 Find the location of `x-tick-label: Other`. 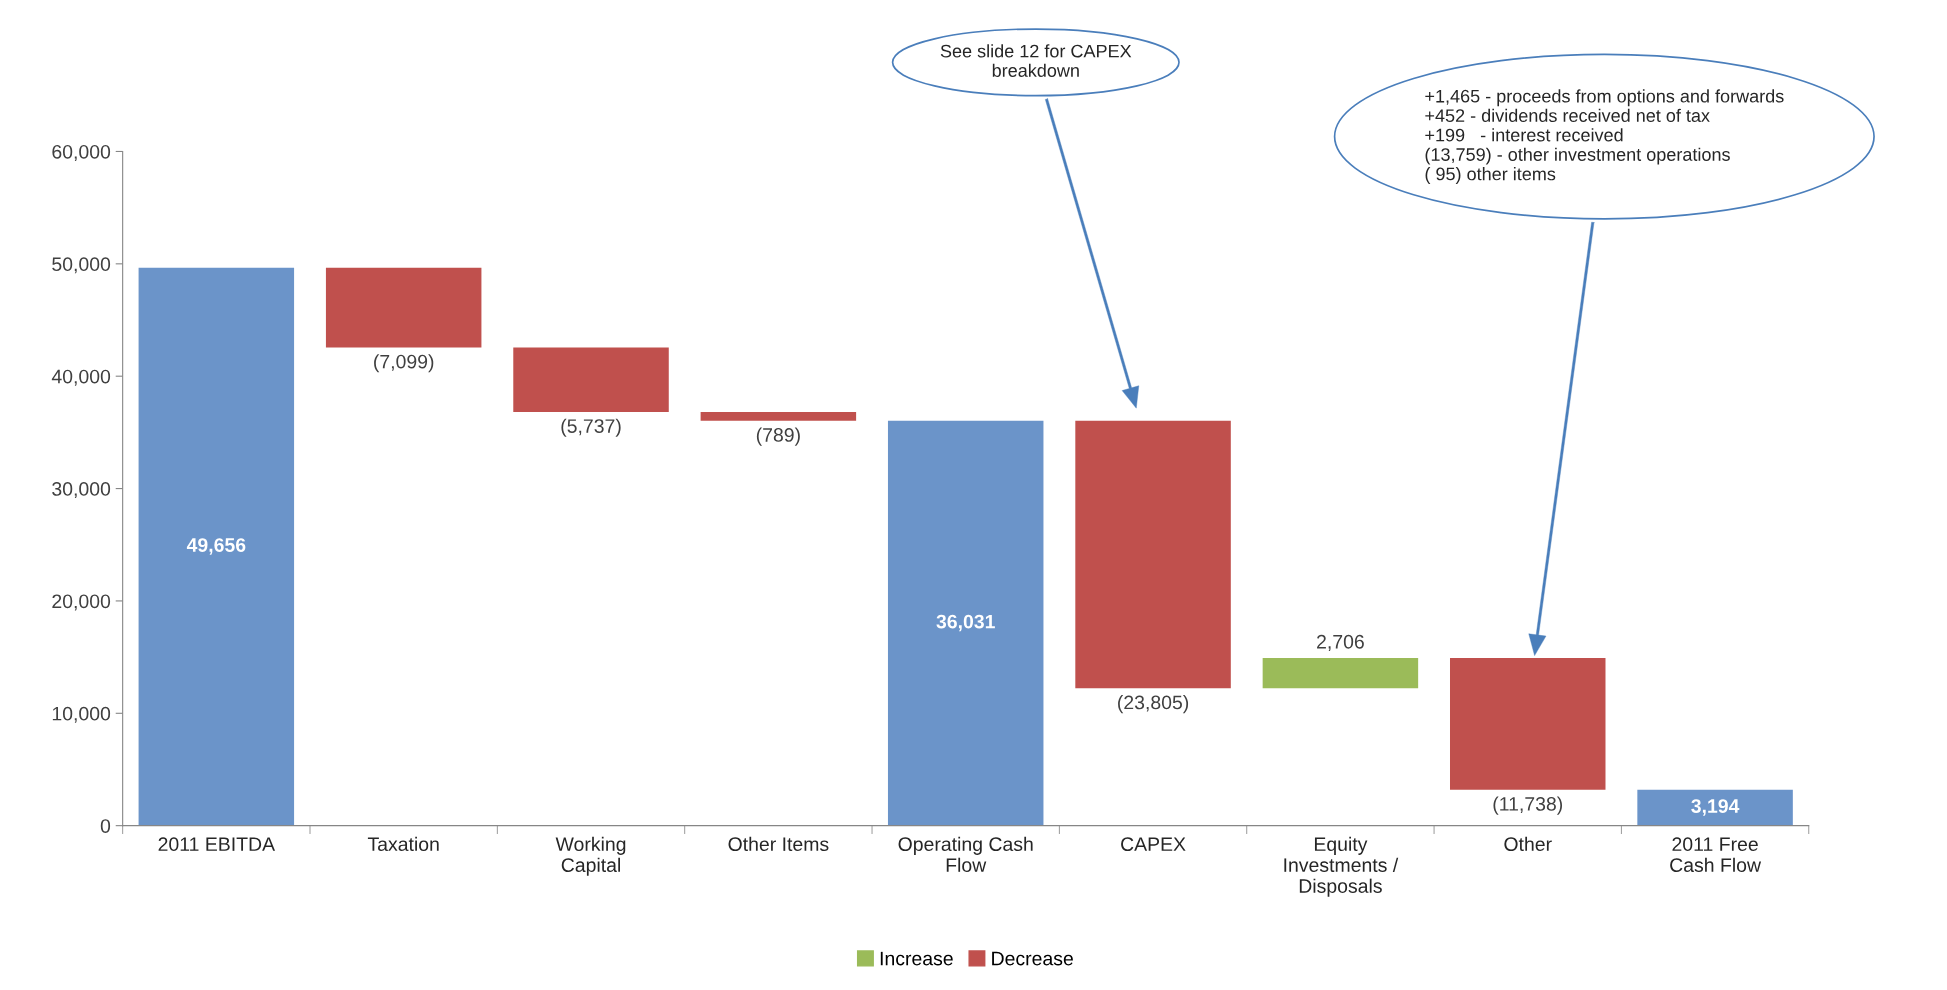

x-tick-label: Other is located at coordinates (1528, 844).